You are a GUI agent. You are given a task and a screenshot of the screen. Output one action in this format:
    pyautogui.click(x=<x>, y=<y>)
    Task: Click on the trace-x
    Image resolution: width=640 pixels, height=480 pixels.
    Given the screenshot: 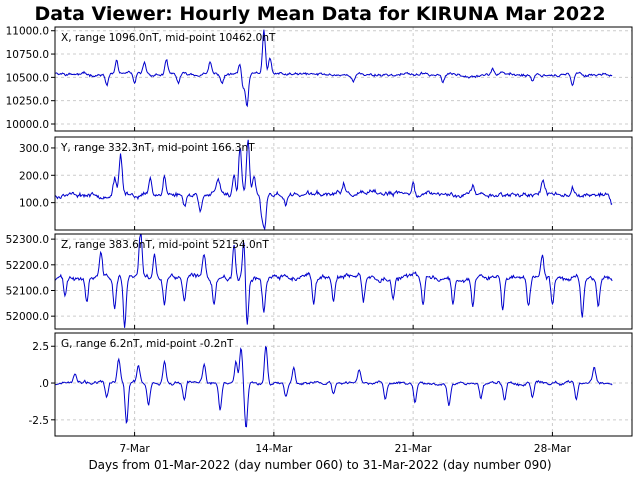 What is the action you would take?
    pyautogui.click(x=333, y=68)
    